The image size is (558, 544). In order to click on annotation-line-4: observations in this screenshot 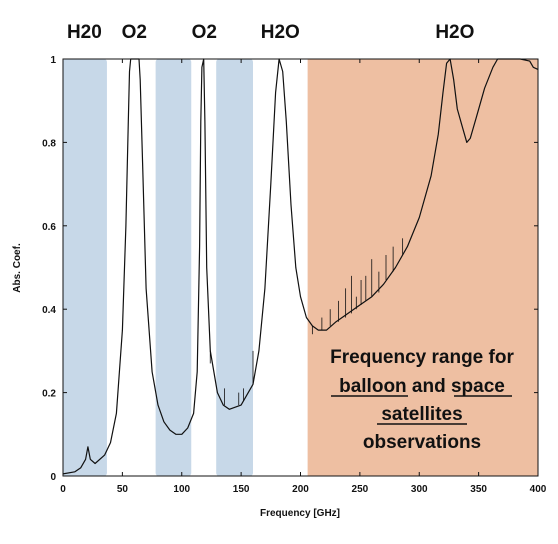, I will do `click(422, 442)`.